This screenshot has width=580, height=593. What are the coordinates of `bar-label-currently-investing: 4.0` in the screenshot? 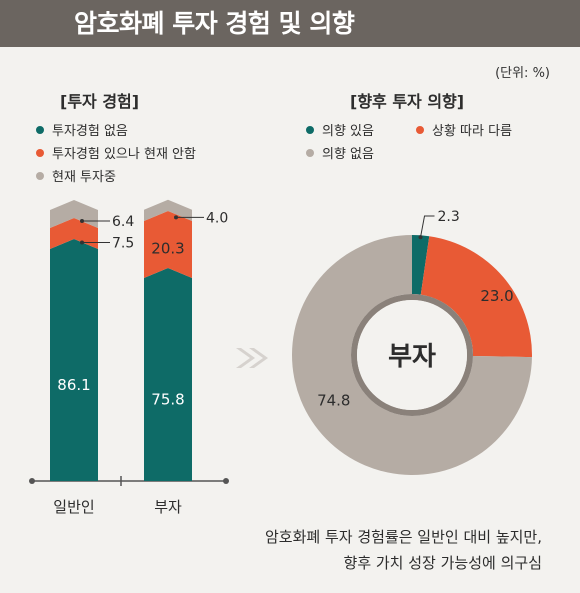 It's located at (217, 218).